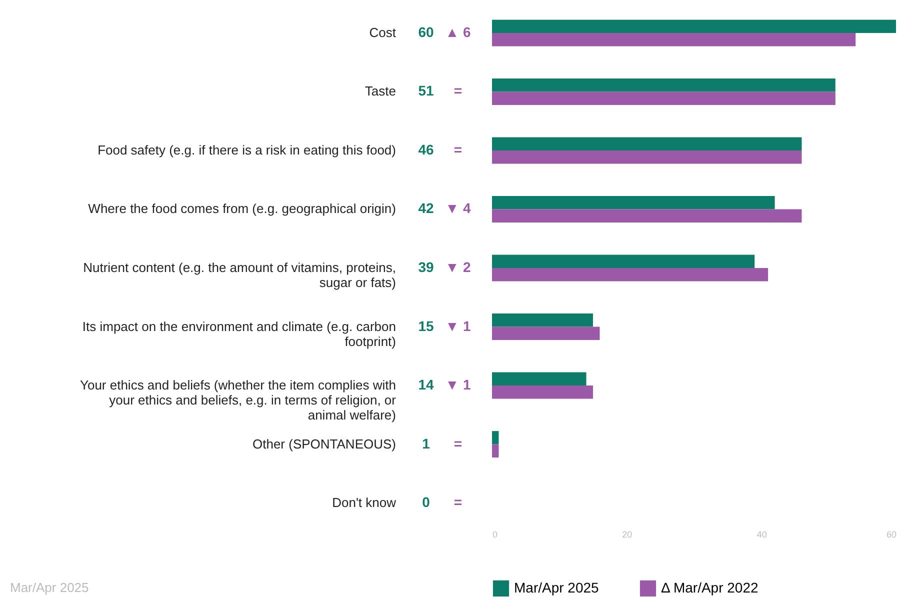 This screenshot has height=608, width=924. I want to click on y-tick-label: Other (SPONTANEOUS), so click(324, 444).